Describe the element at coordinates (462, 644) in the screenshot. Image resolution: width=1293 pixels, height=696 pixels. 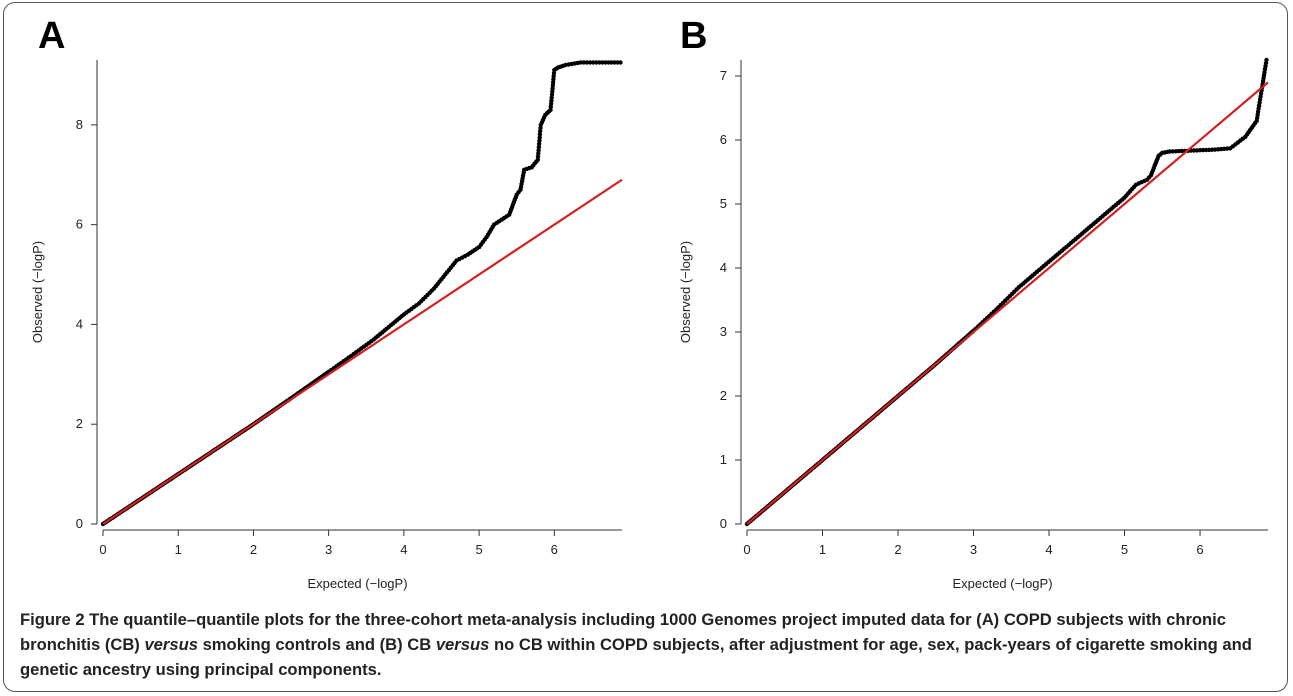
I see `caption-italic-2: versus` at that location.